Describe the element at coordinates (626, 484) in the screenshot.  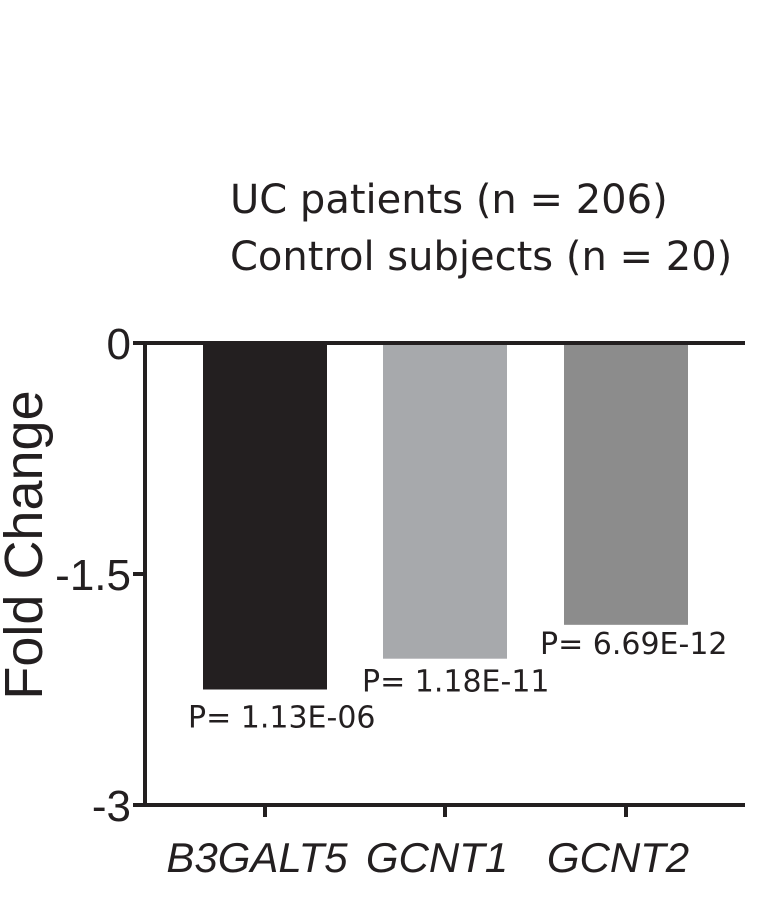
I see `bar-gcnt2` at that location.